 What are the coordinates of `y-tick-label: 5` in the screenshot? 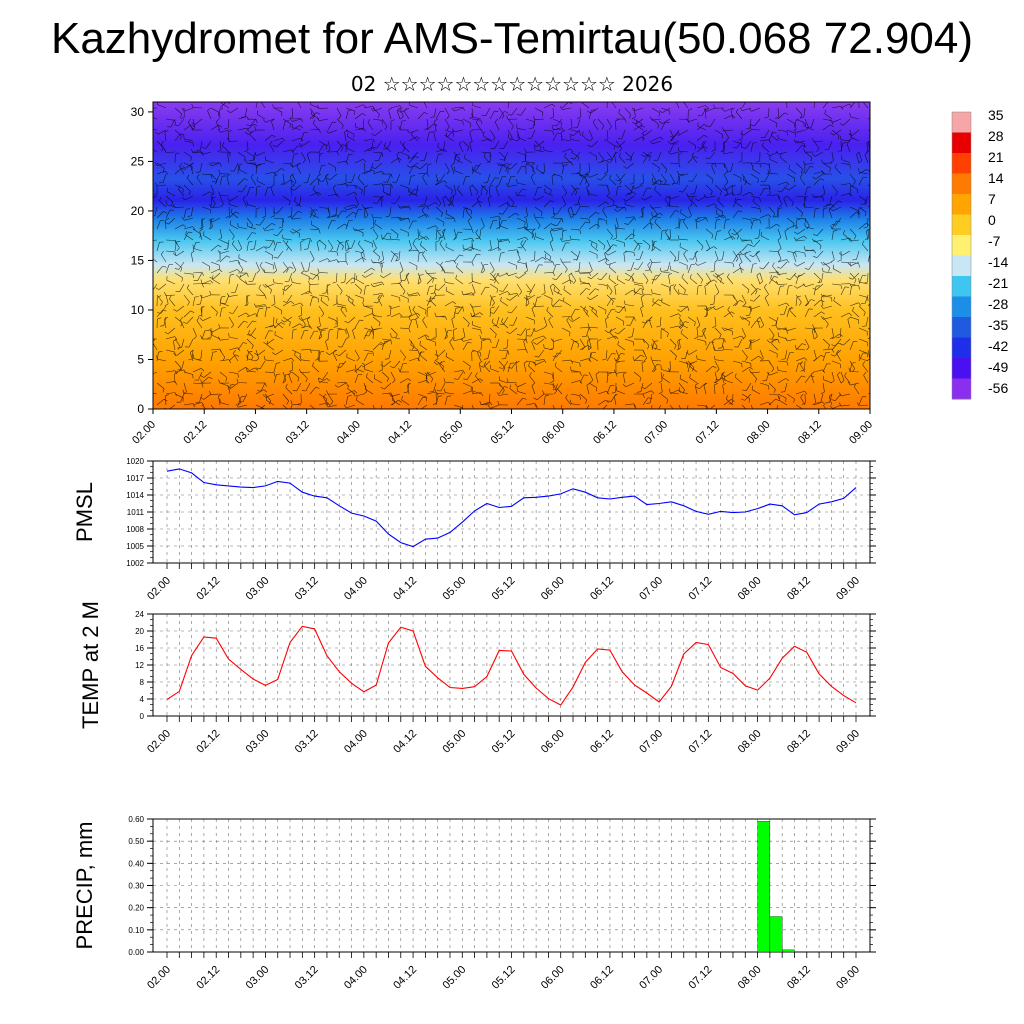 It's located at (140, 359).